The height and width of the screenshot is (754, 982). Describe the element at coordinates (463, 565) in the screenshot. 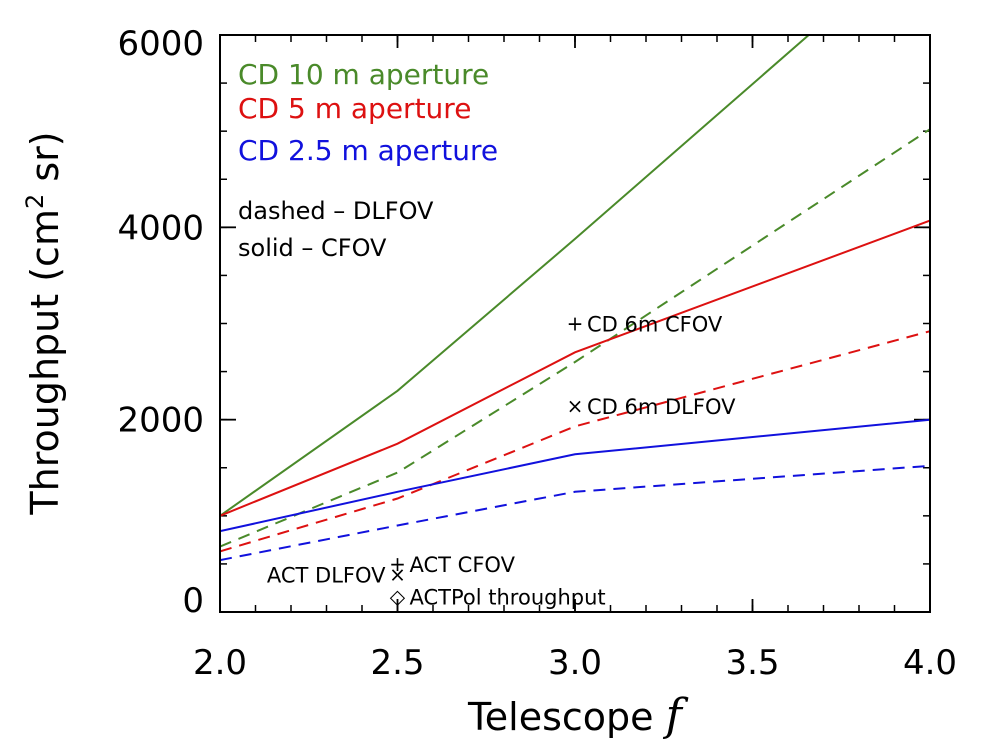

I see `point-label-act-cfov: ACT CFOV` at that location.